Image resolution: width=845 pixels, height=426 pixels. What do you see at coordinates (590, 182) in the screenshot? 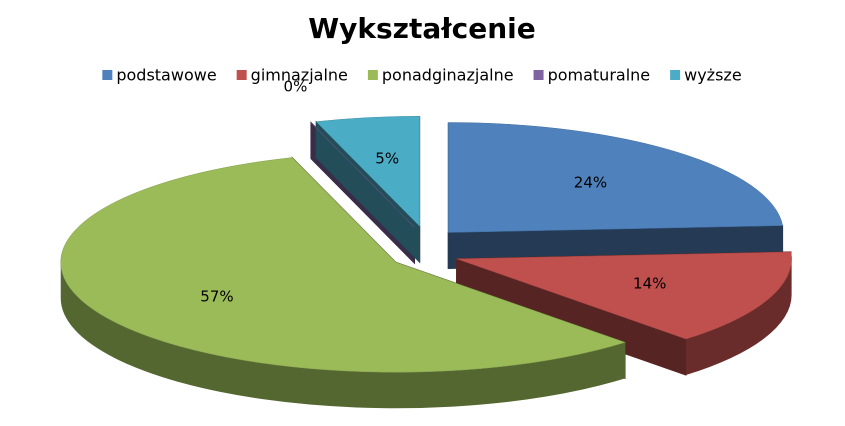
I see `data-label: 24%` at bounding box center [590, 182].